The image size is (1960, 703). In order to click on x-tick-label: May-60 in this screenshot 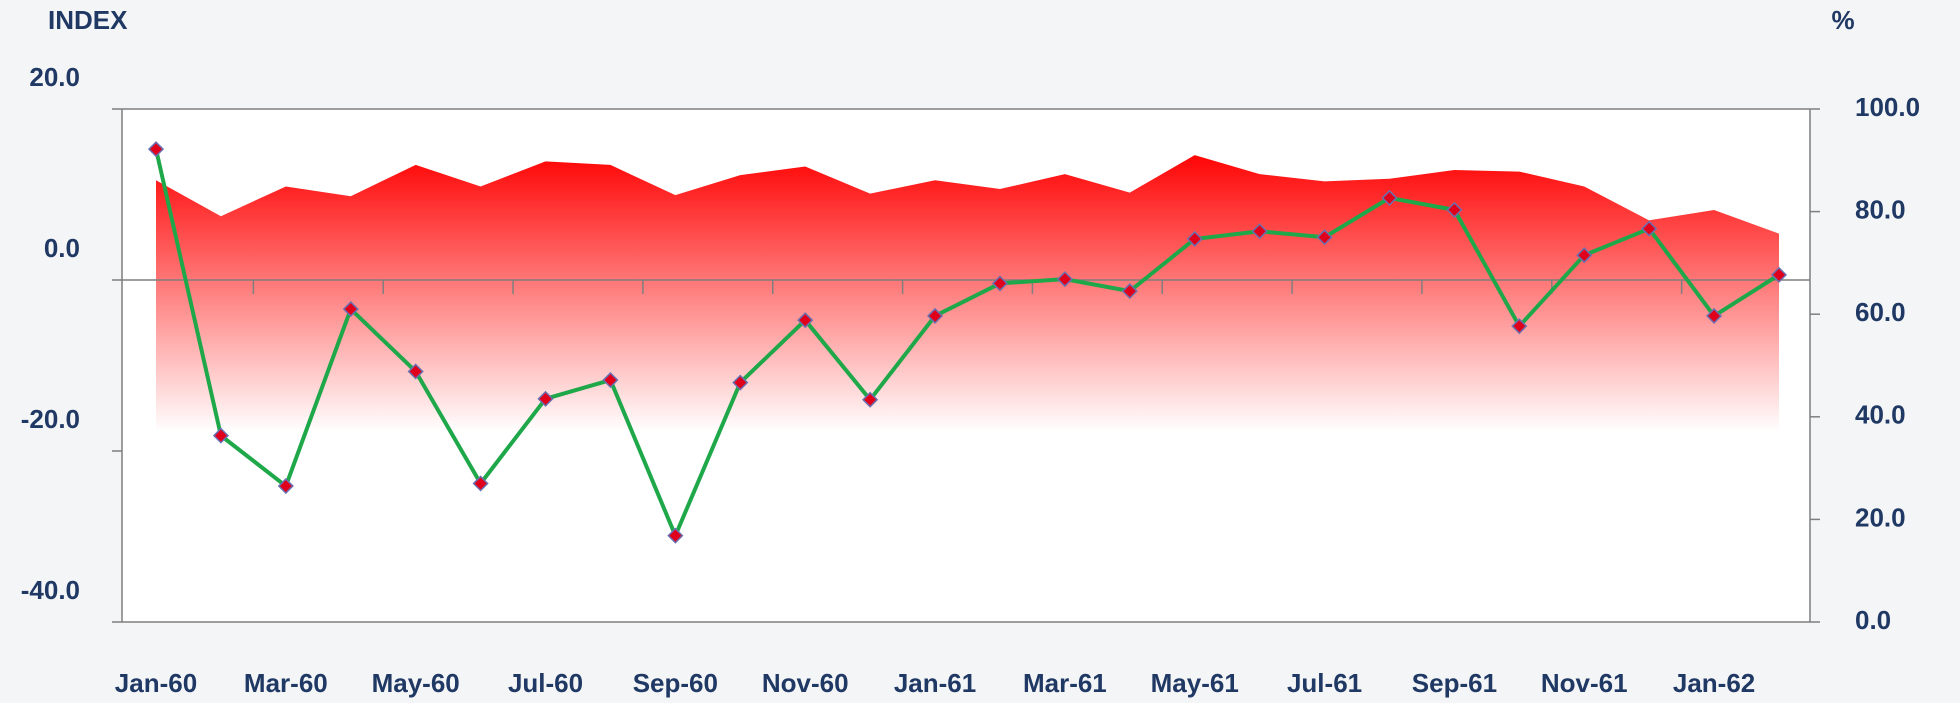, I will do `click(416, 683)`.